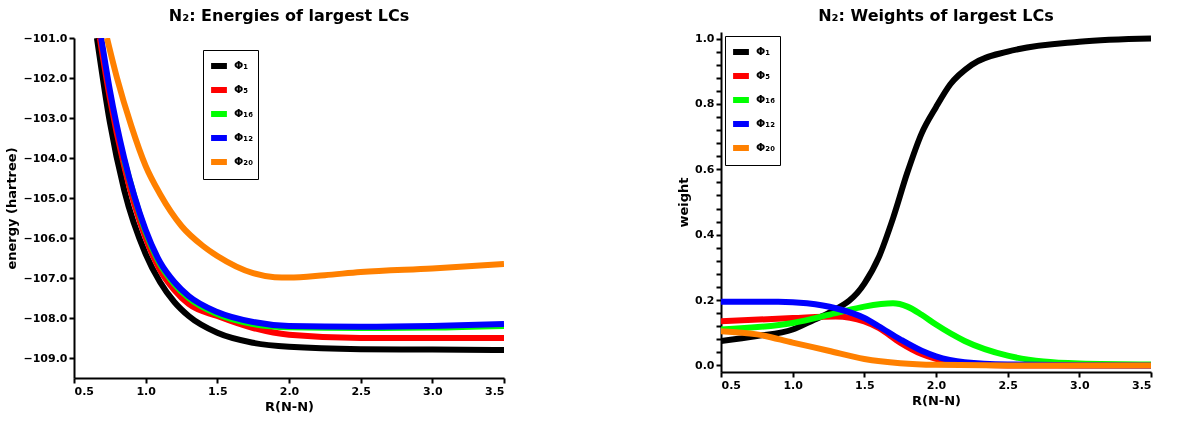 The height and width of the screenshot is (443, 1180). I want to click on y-tick-label: 1.0, so click(705, 39).